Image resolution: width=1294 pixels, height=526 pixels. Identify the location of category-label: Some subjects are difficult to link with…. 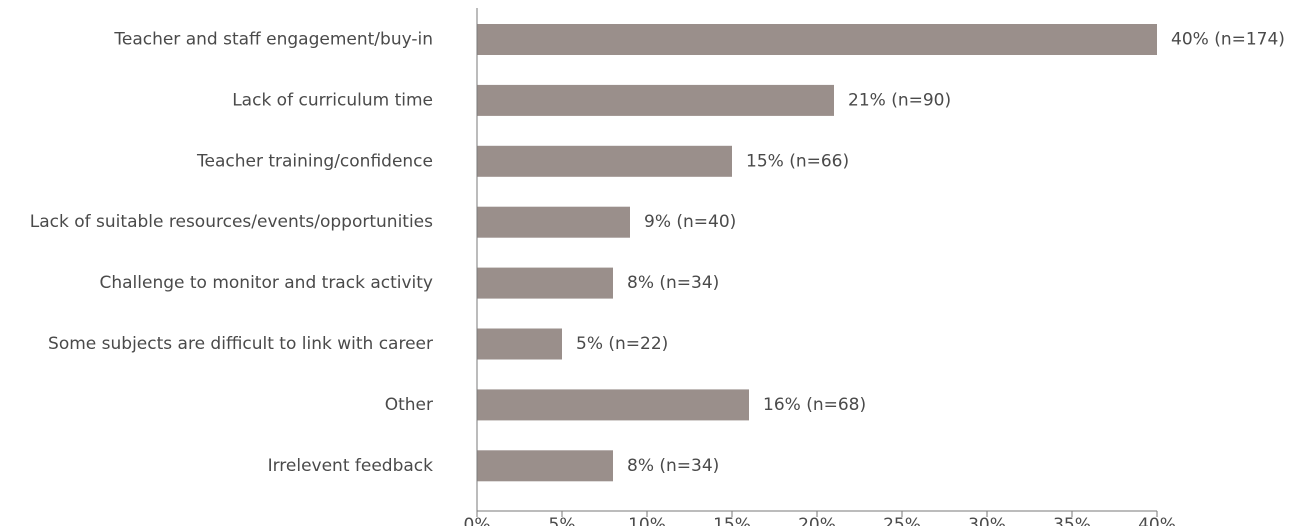
(240, 344).